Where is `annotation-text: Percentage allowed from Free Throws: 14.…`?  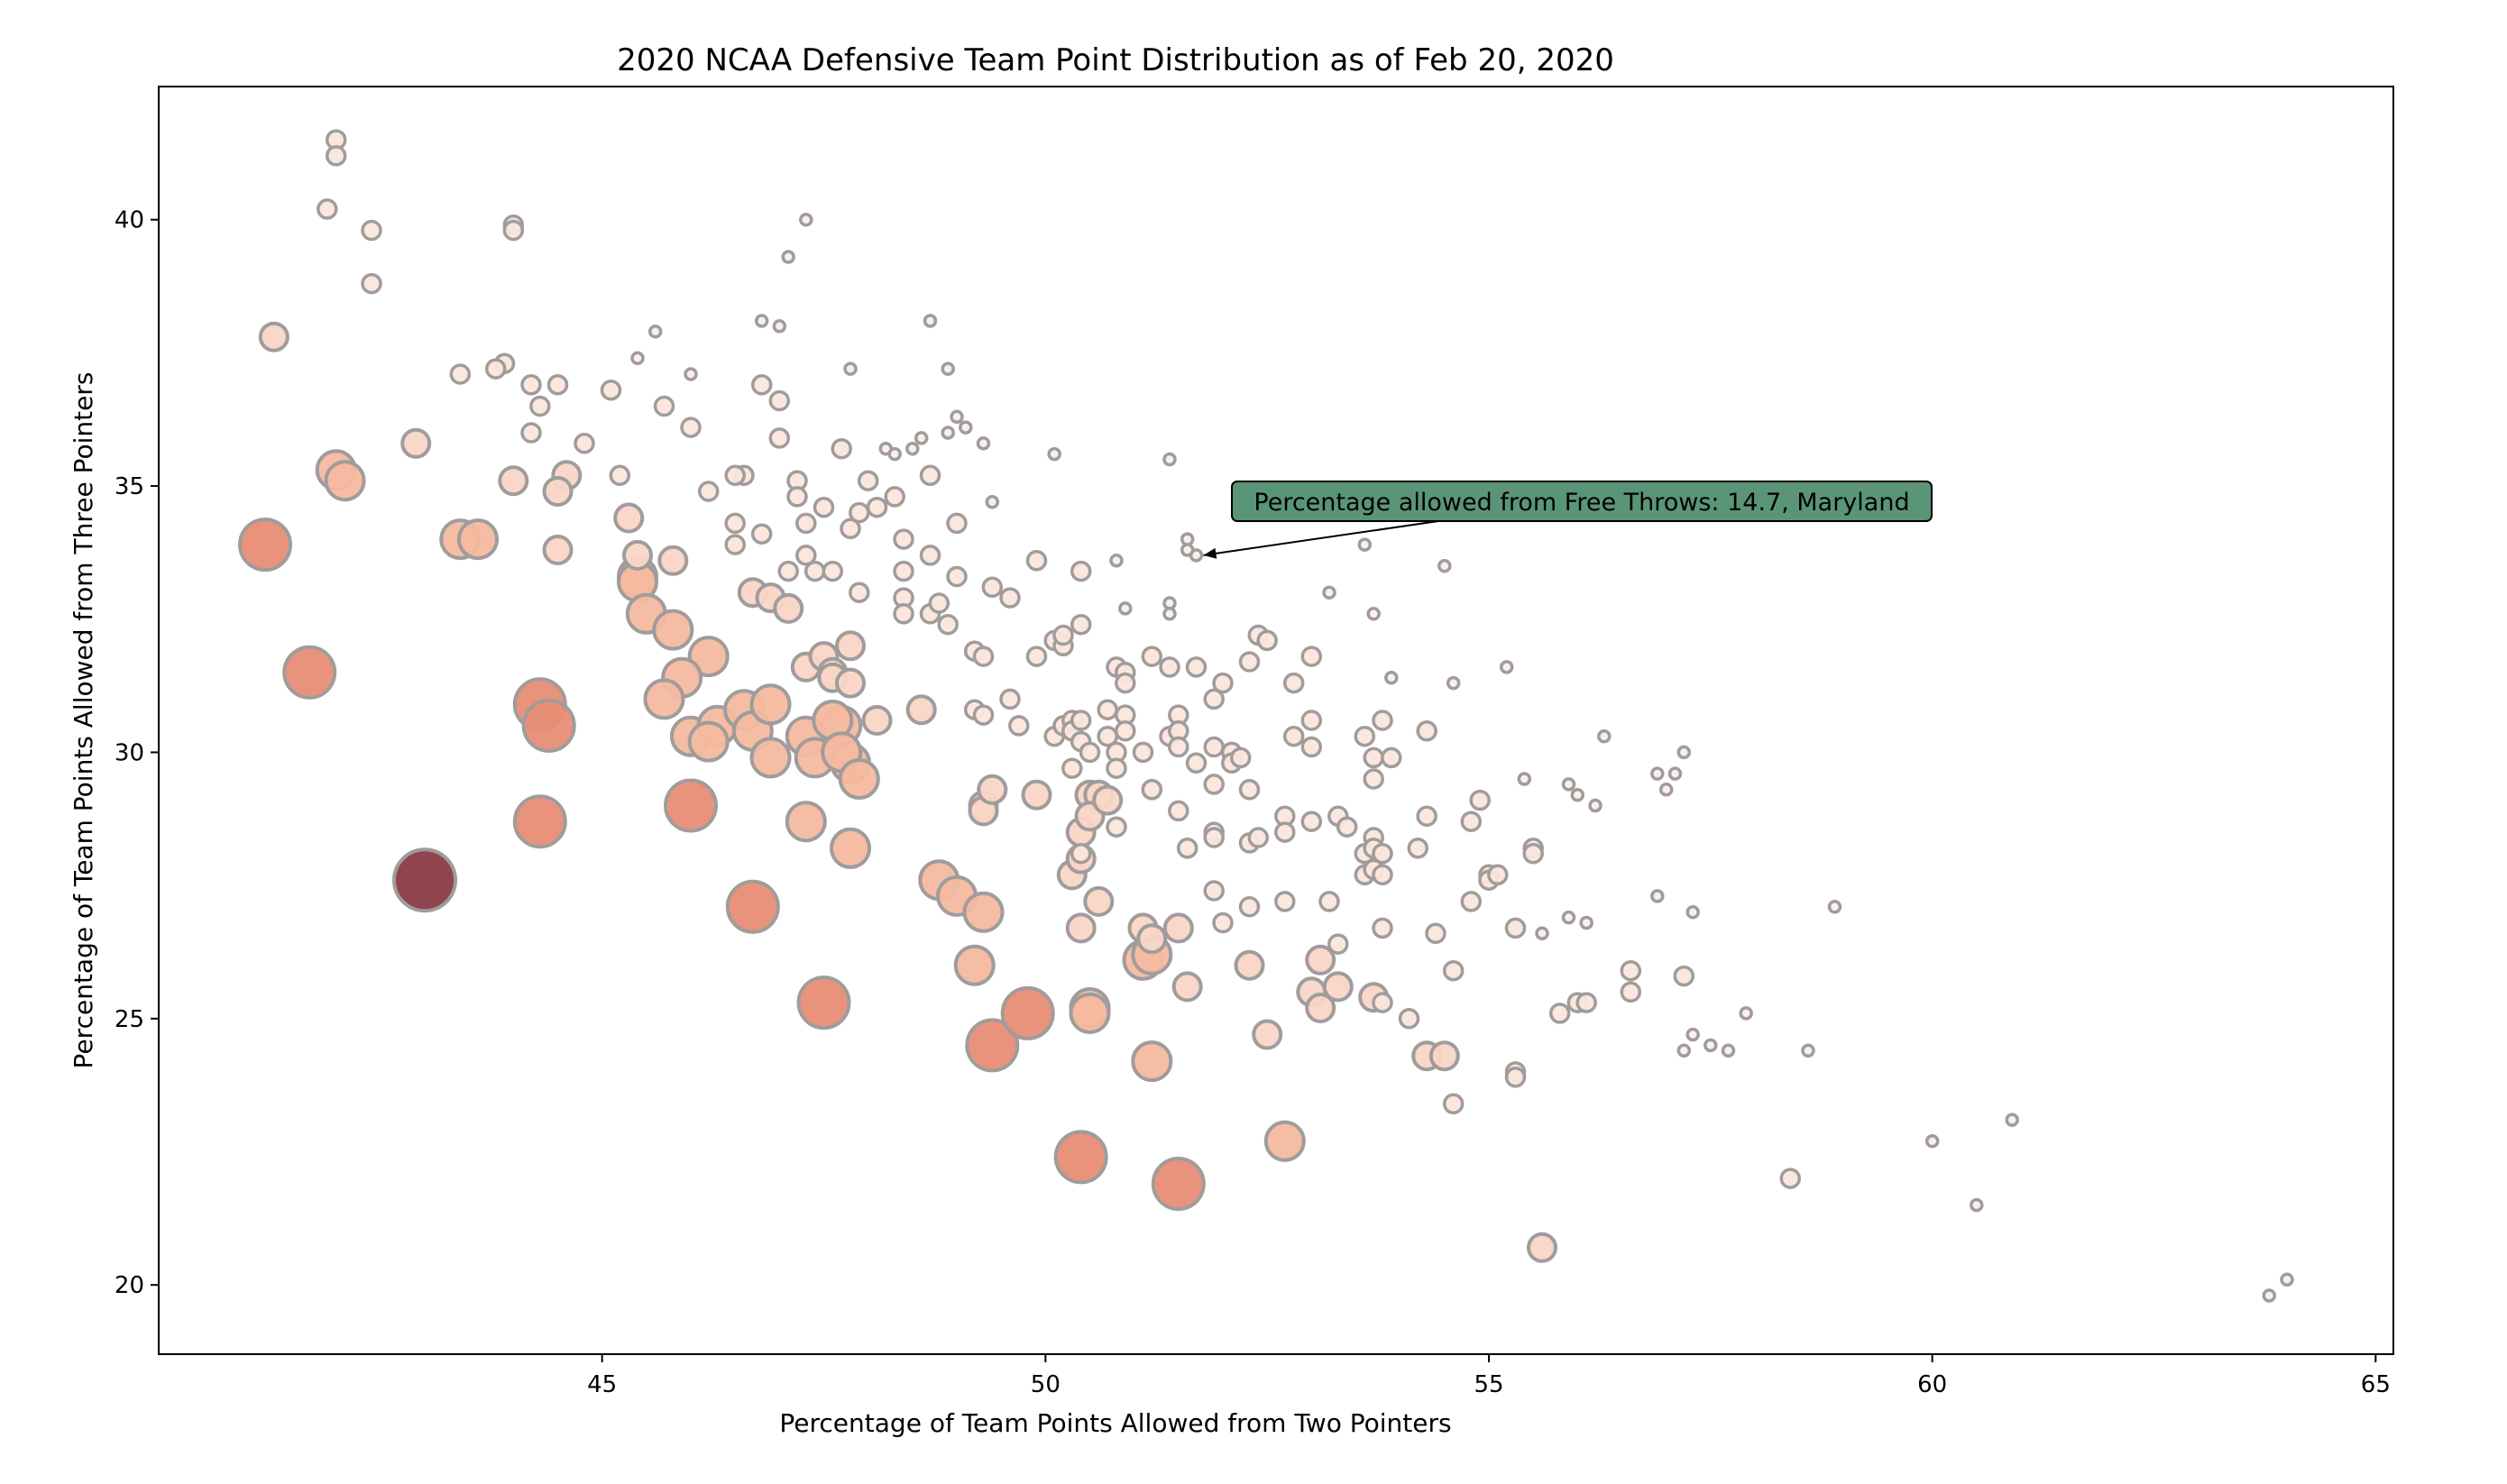 annotation-text: Percentage allowed from Free Throws: 14.… is located at coordinates (1581, 503).